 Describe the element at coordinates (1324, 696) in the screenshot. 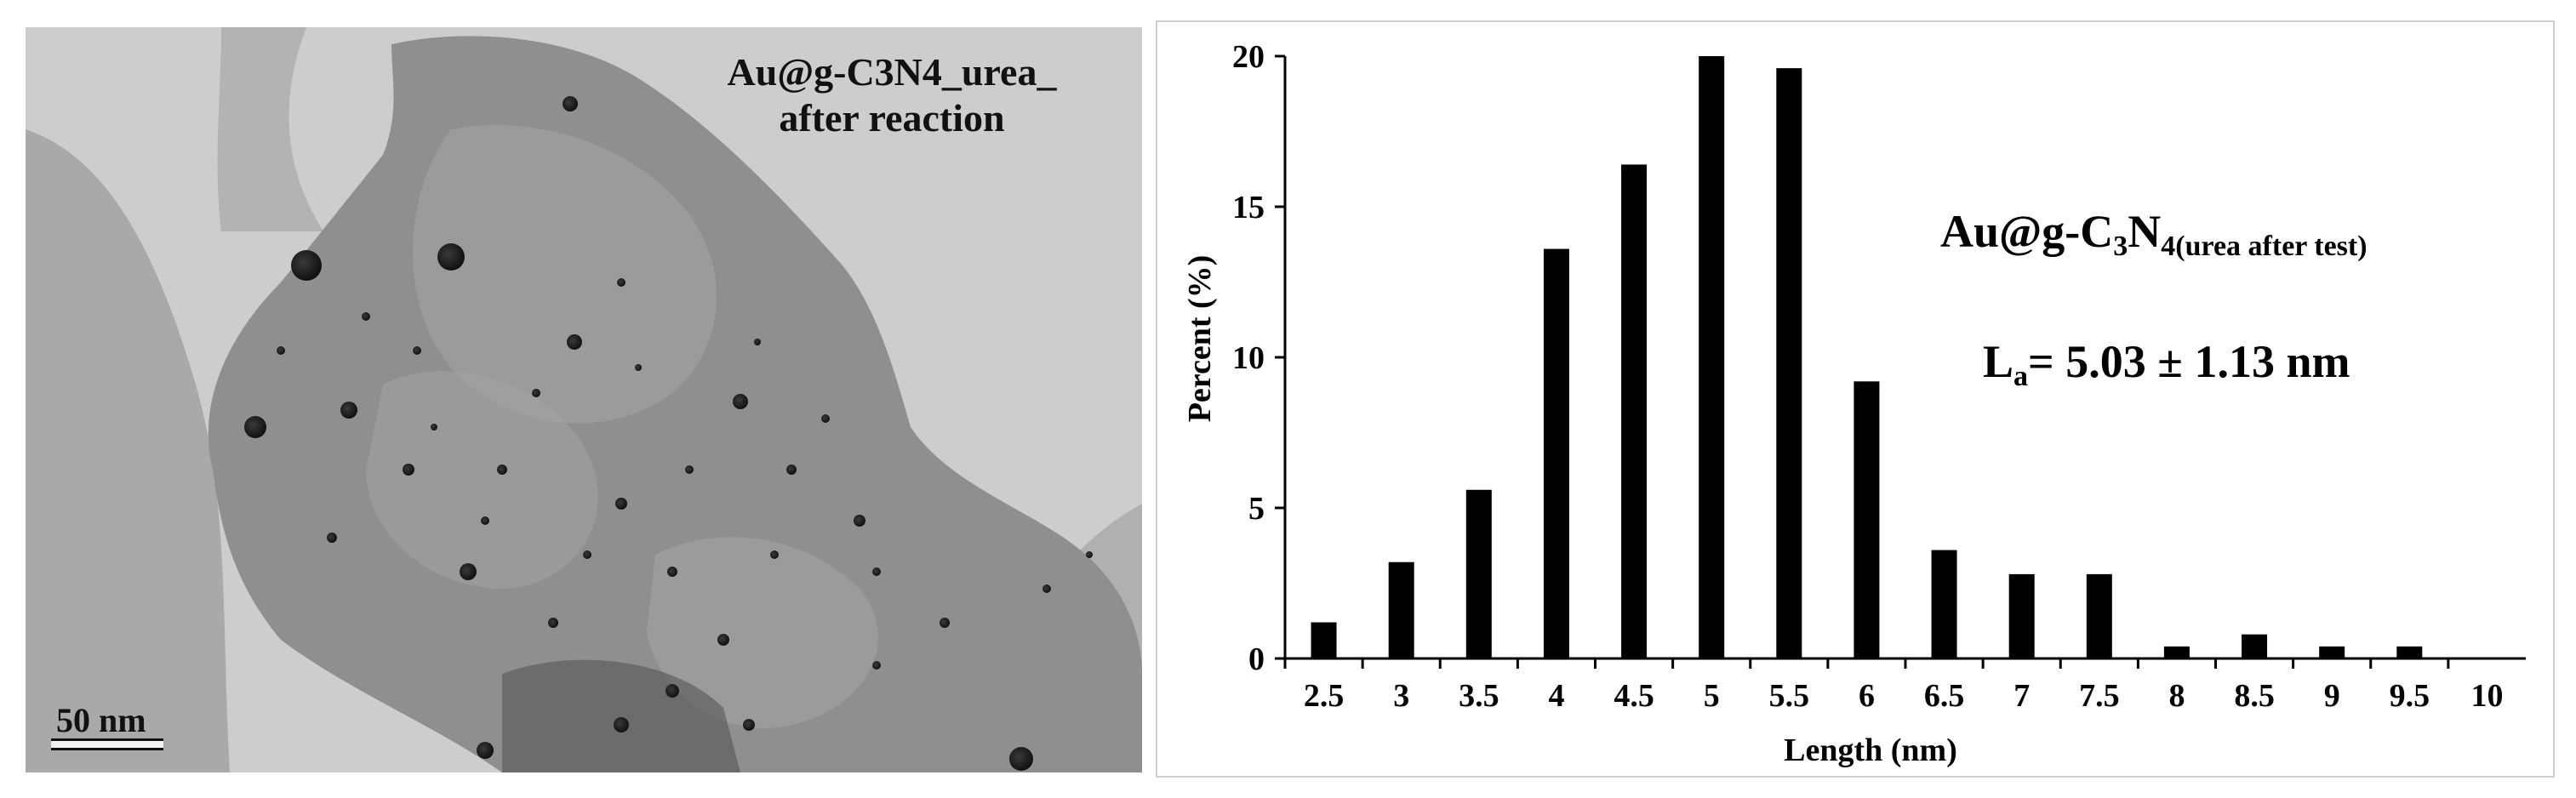

I see `x-tick-label: 2.5` at that location.